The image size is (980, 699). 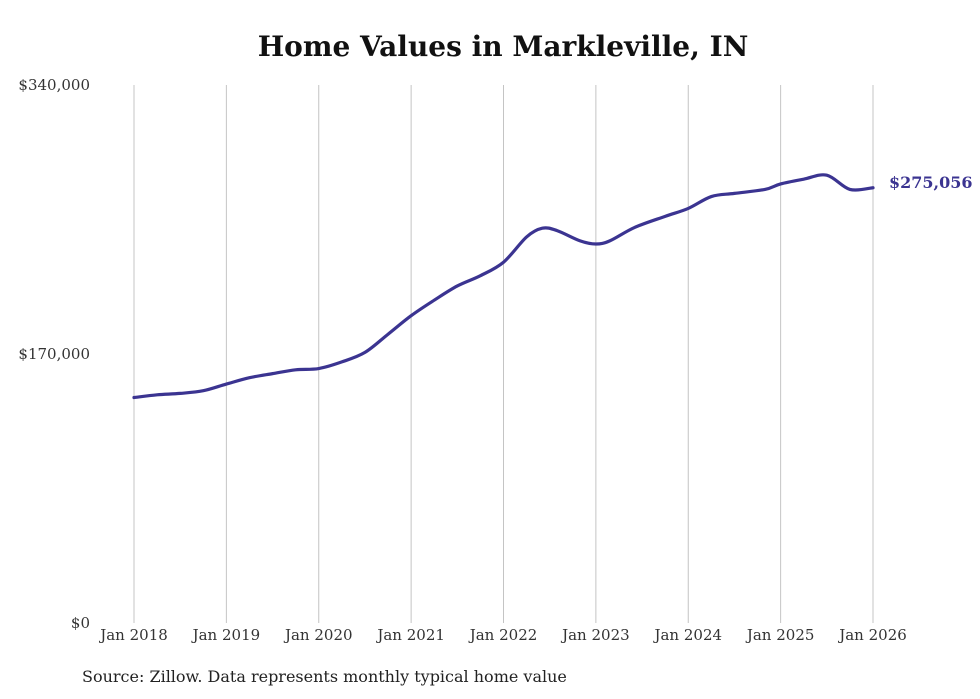 What do you see at coordinates (80, 623) in the screenshot?
I see `y-tick-label: $0` at bounding box center [80, 623].